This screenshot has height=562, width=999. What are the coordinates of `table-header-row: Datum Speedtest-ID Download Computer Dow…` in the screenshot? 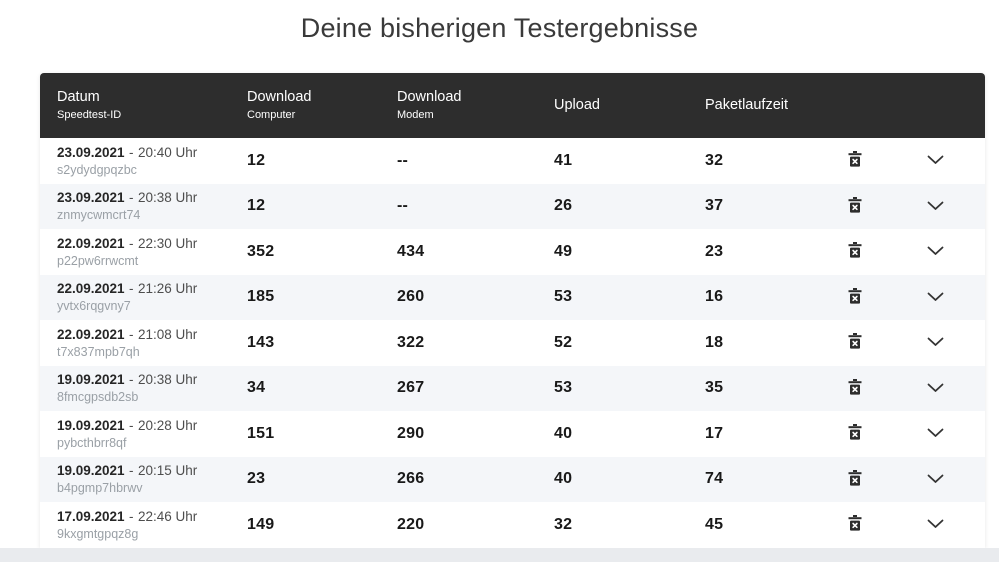 It's located at (512, 105).